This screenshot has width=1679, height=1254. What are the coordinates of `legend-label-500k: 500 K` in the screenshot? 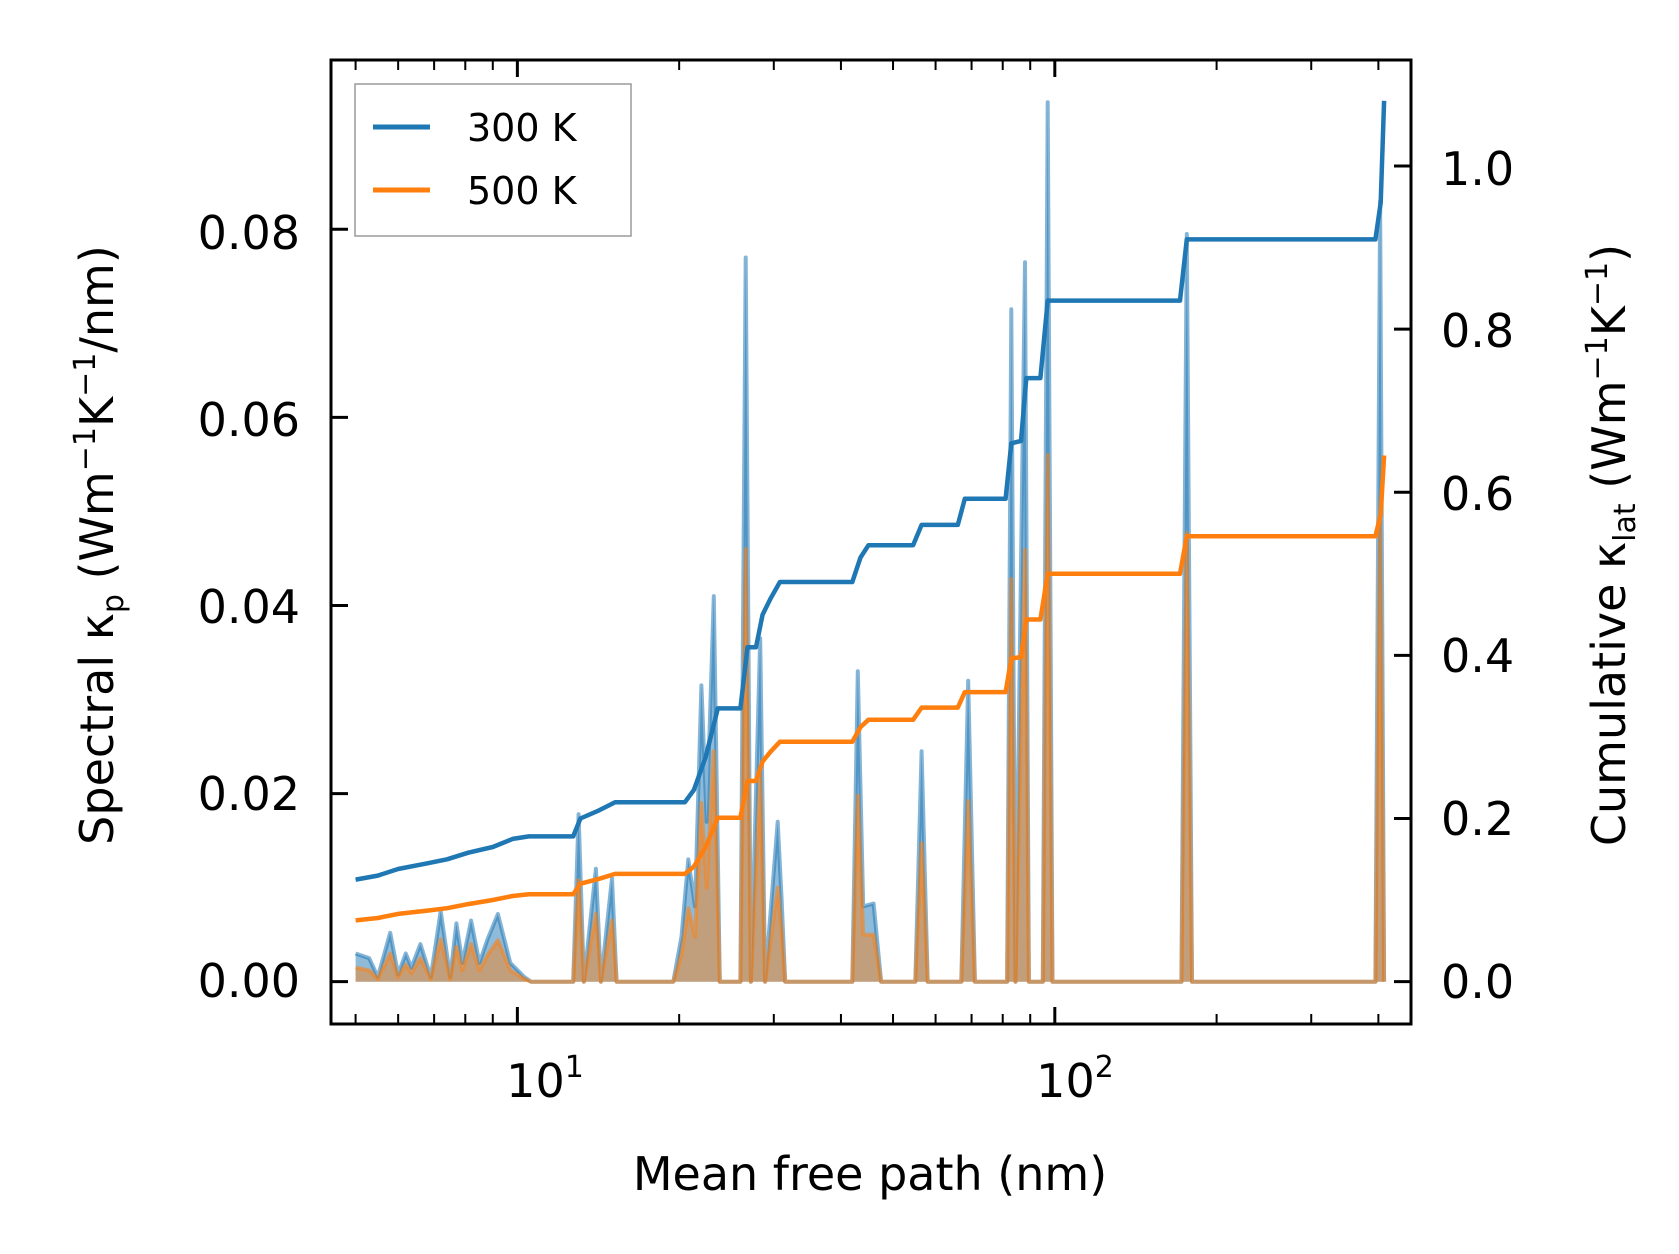 It's located at (522, 191).